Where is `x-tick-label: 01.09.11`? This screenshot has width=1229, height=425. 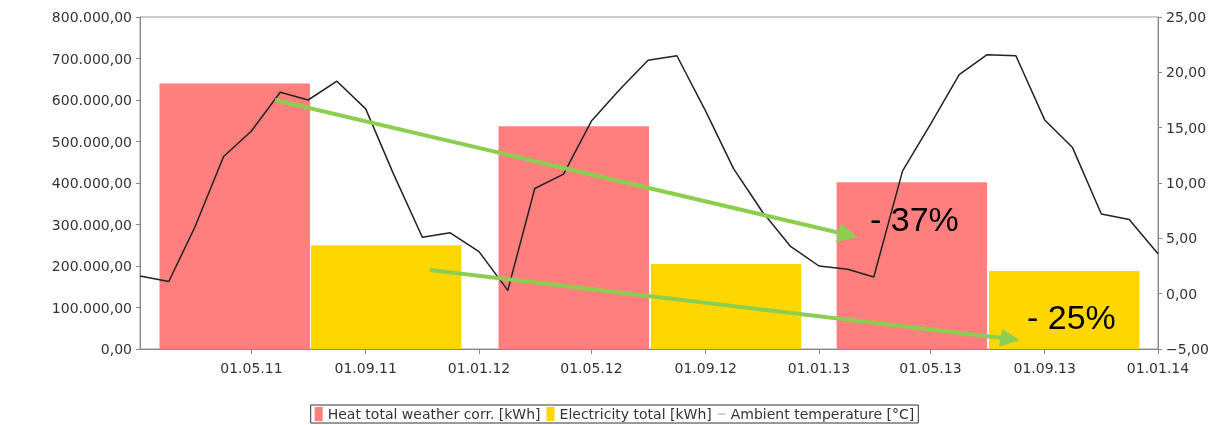 x-tick-label: 01.09.11 is located at coordinates (365, 368).